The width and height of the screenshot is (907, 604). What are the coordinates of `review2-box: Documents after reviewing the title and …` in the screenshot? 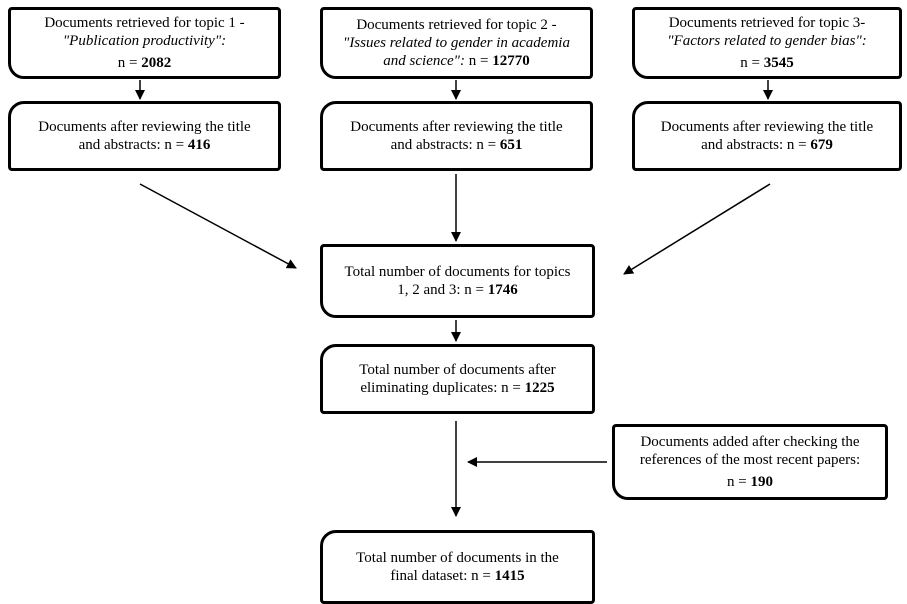 It's located at (456, 136).